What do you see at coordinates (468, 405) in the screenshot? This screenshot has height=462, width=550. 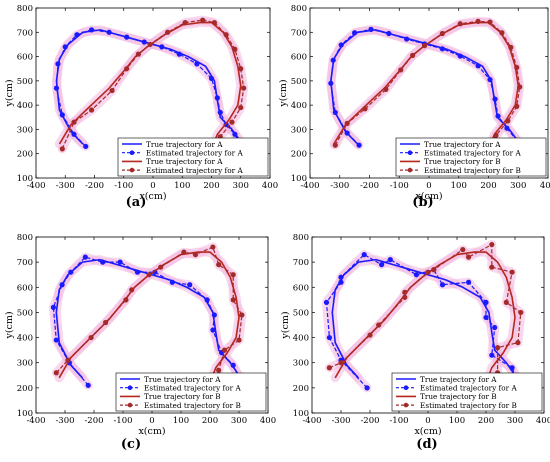 I see `legend-entry: Estimated trajectory for B` at bounding box center [468, 405].